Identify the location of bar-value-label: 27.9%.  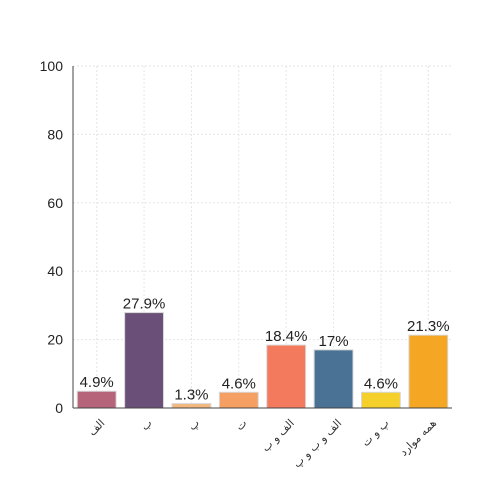
(144, 304).